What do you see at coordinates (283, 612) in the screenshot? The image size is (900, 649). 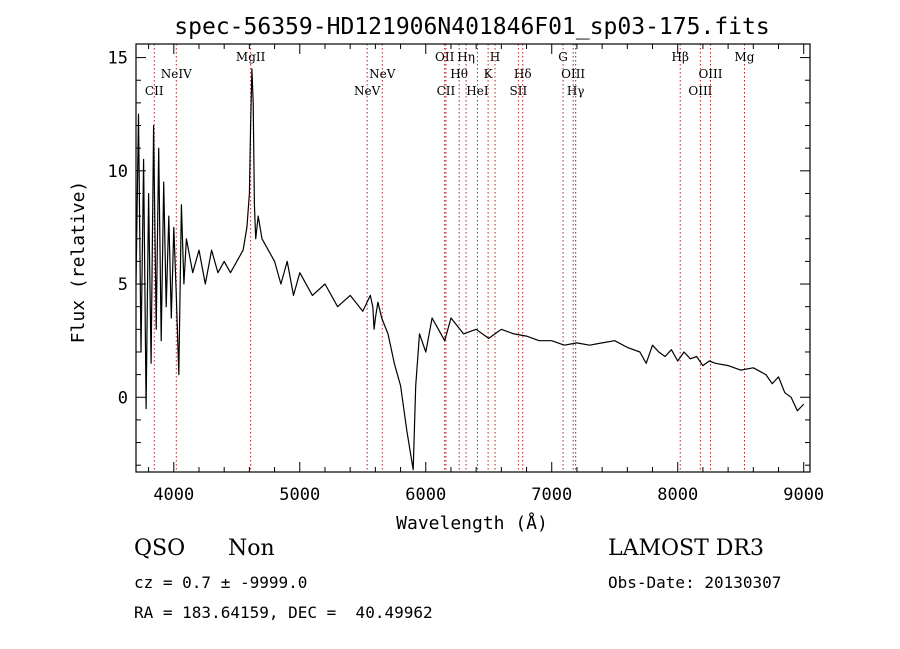 I see `coordinates-readout: RA = 183.64159, DEC = 40.49962` at bounding box center [283, 612].